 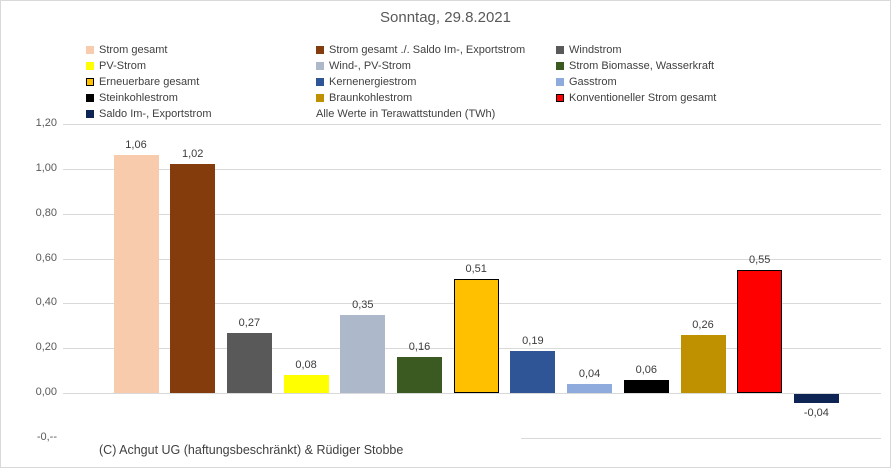 What do you see at coordinates (306, 365) in the screenshot?
I see `bar-value-label: 0,08` at bounding box center [306, 365].